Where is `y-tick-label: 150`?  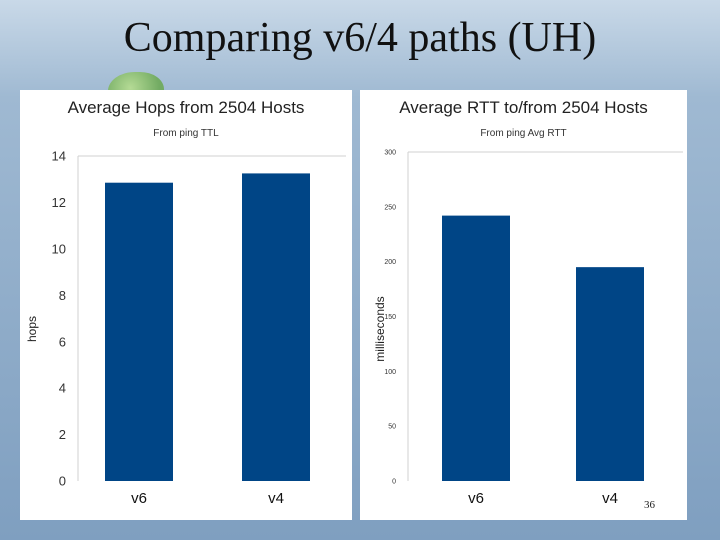
y-tick-label: 150 is located at coordinates (390, 317).